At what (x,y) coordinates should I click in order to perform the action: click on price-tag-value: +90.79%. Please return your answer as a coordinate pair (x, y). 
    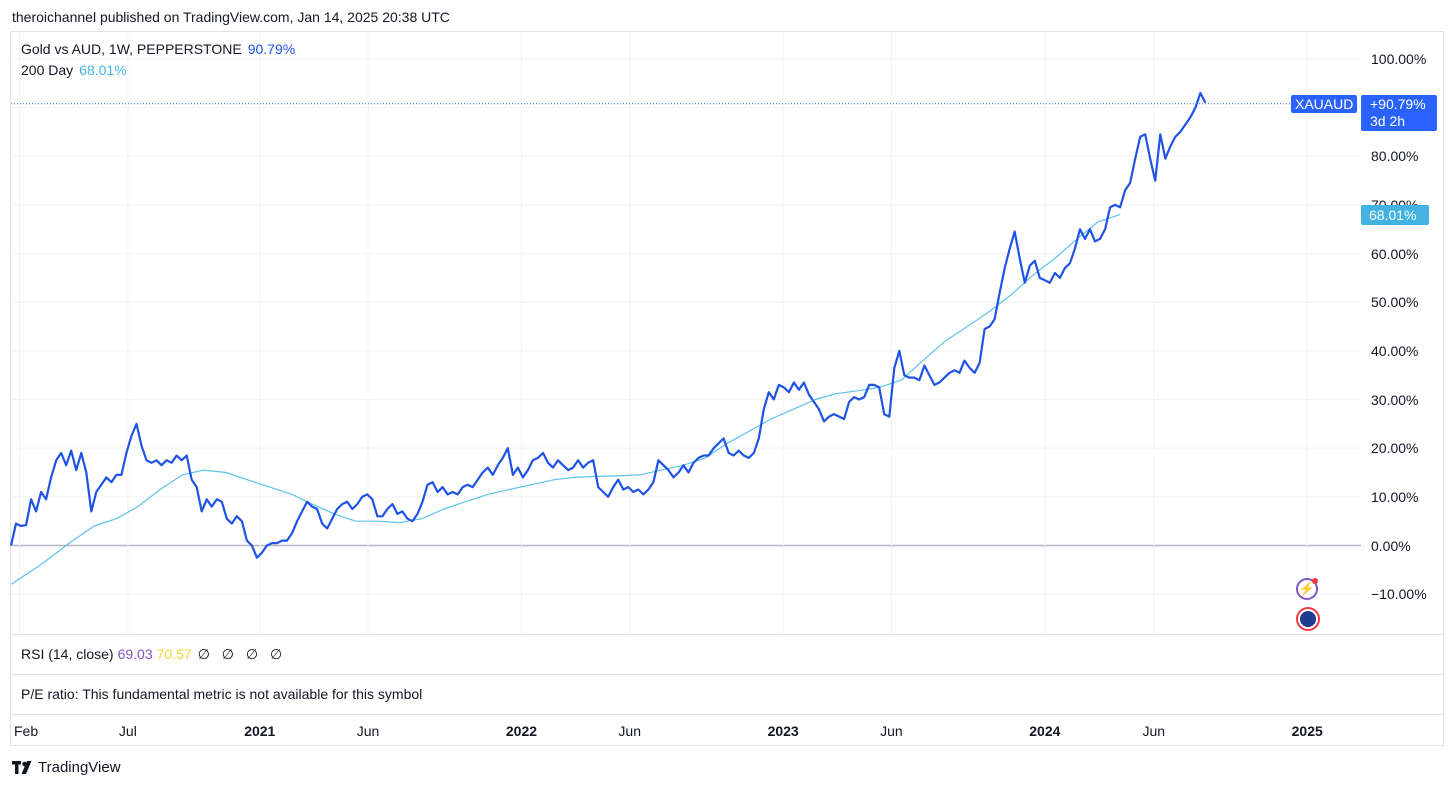
    Looking at the image, I should click on (1398, 104).